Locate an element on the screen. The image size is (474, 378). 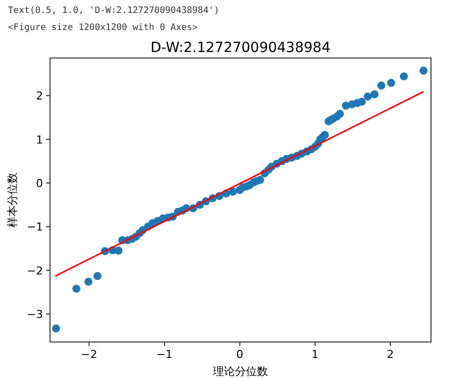
x-tick-label: 1 is located at coordinates (315, 354).